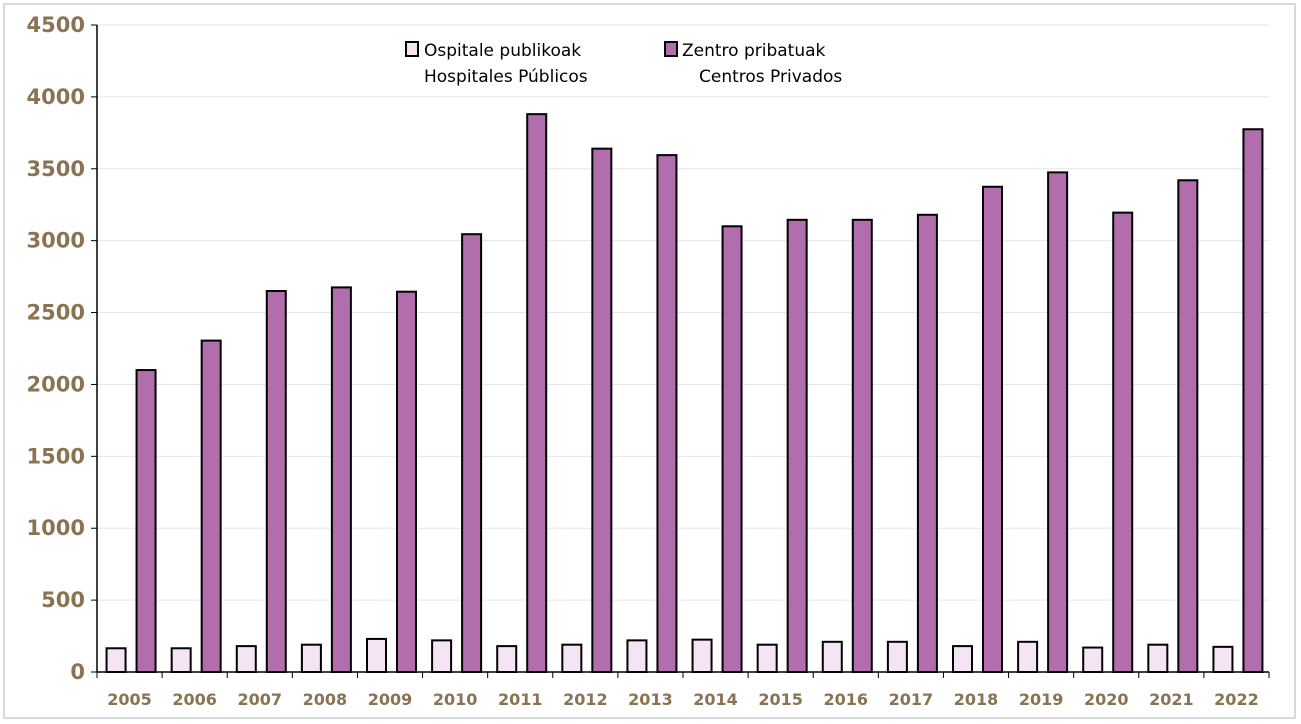  I want to click on bar-public-2009, so click(376, 655).